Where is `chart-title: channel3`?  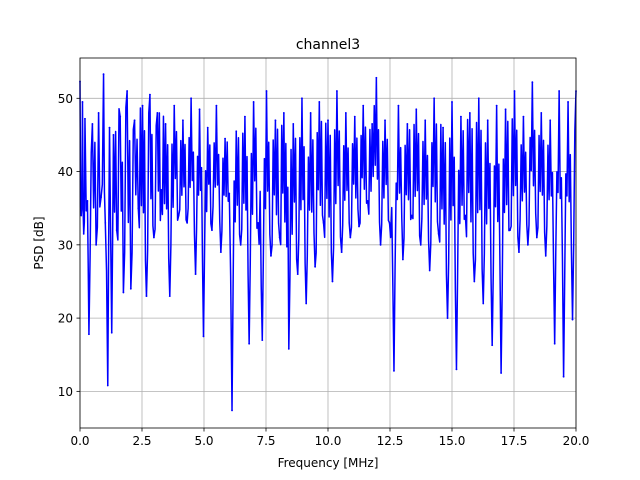 chart-title: channel3 is located at coordinates (328, 45).